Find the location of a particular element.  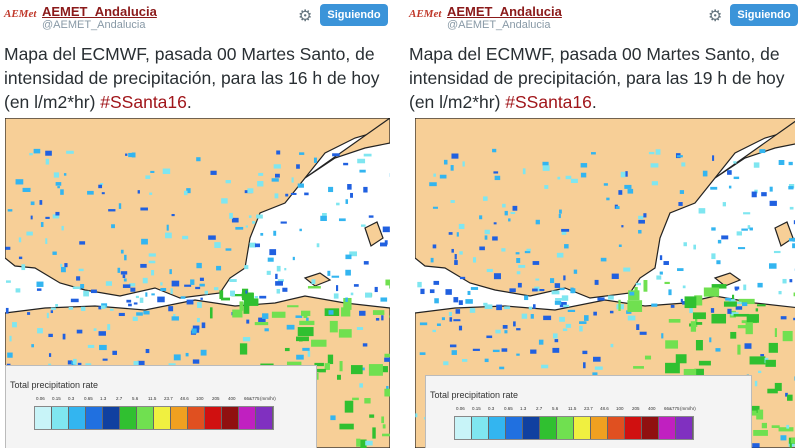

legend-label: 66&775 is located at coordinates (672, 408).